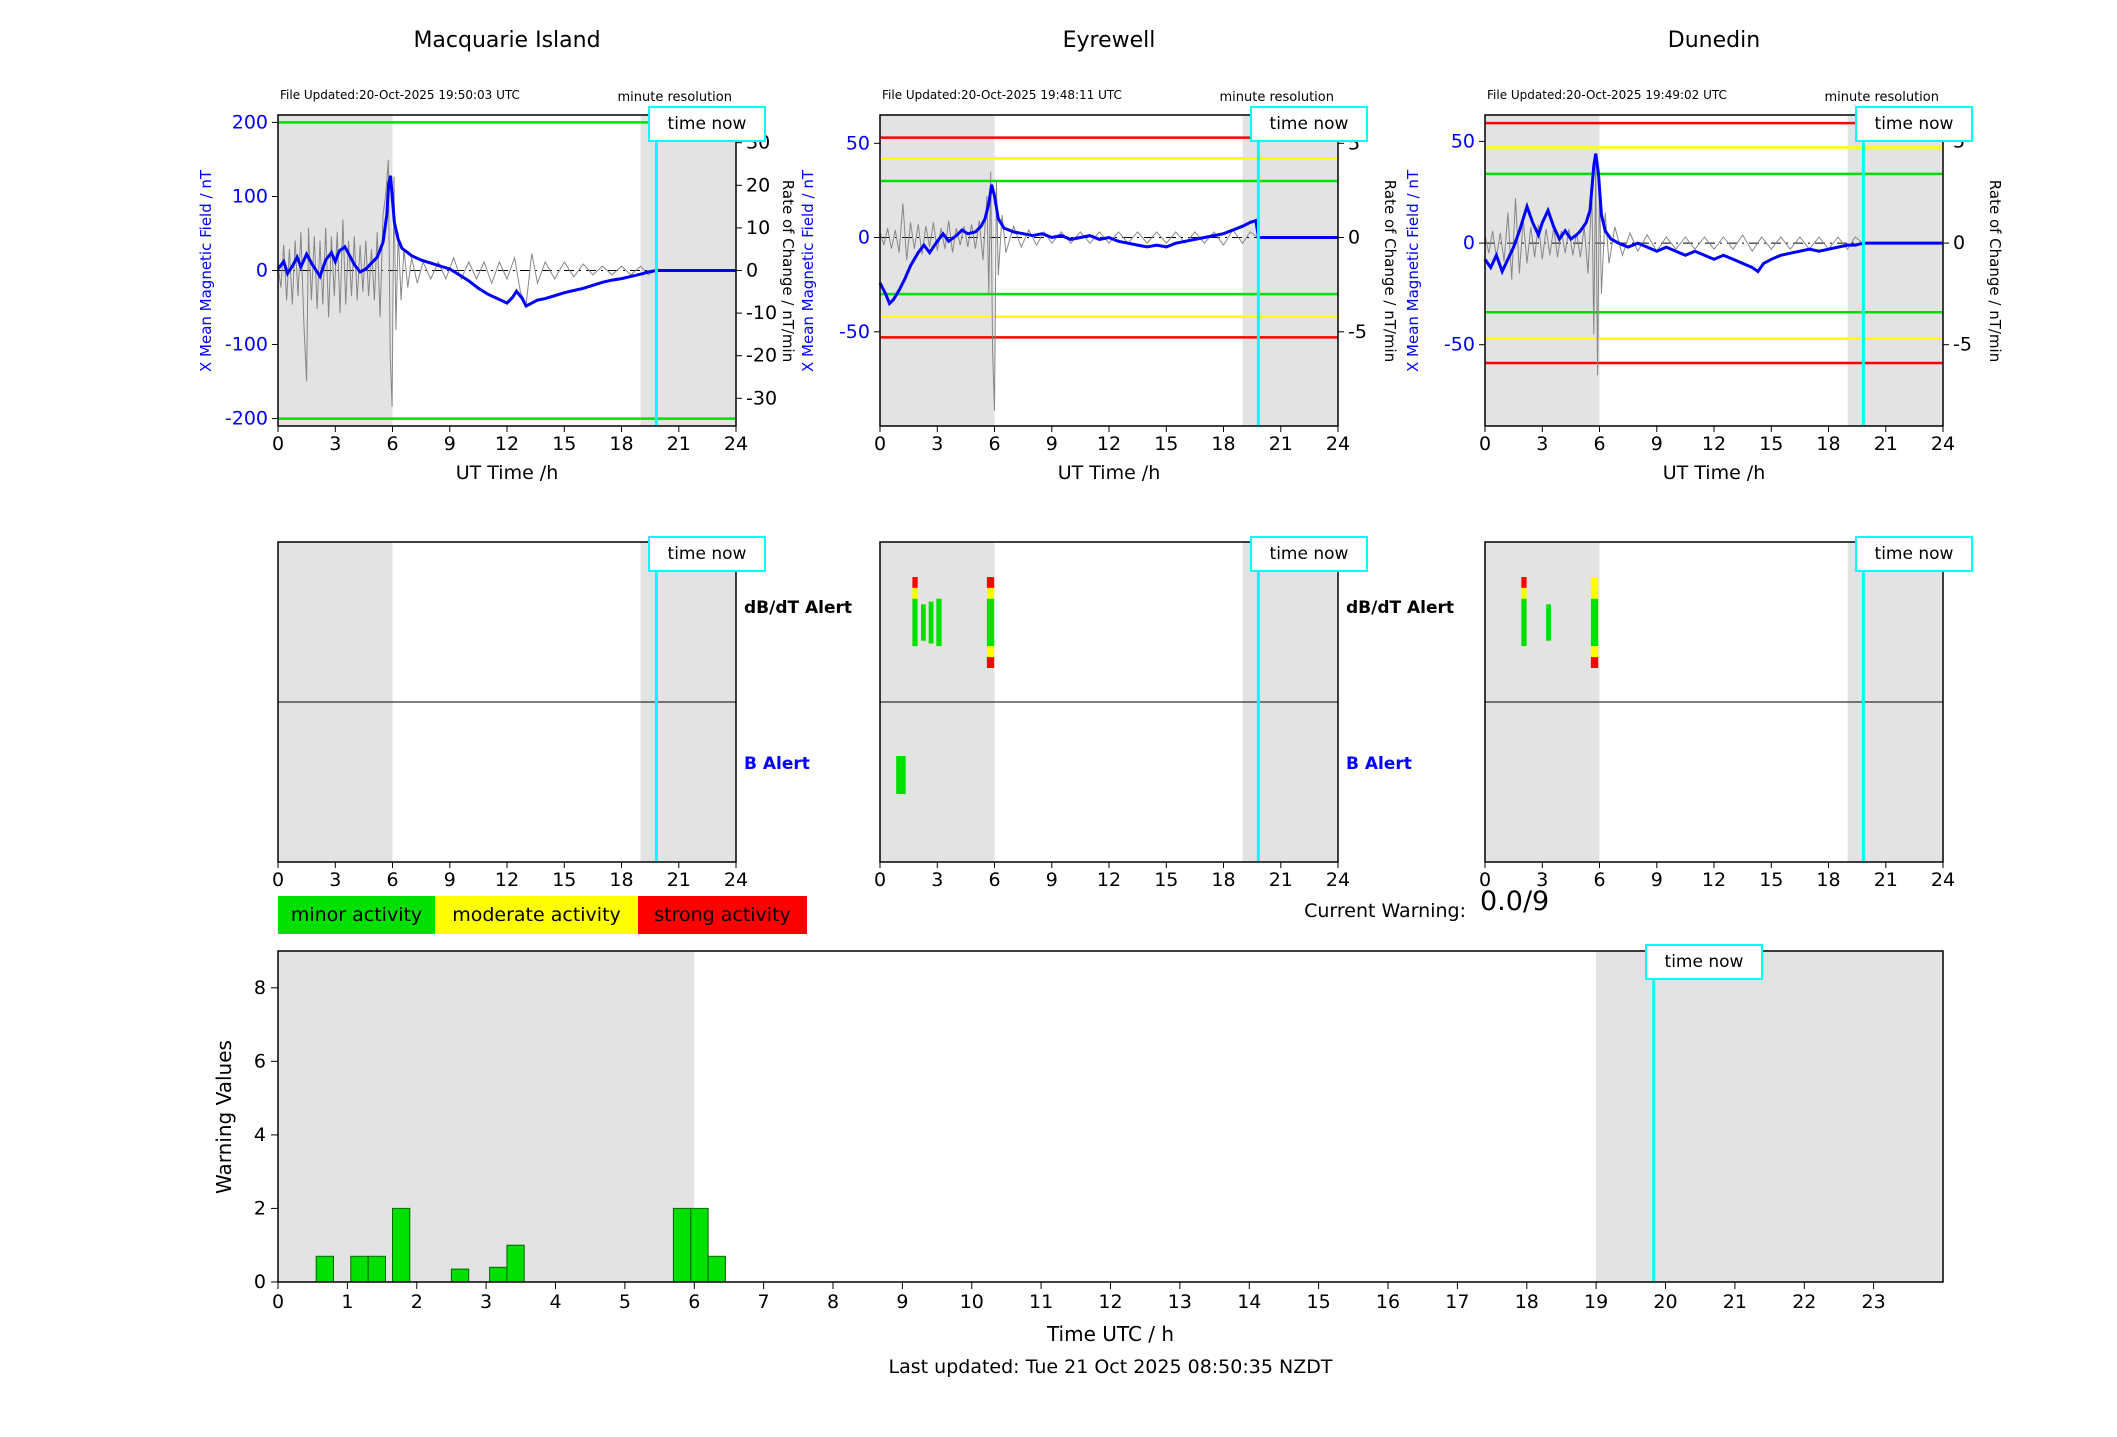 The image size is (2117, 1437). I want to click on macquarie-alert-chart: 0 3 6 9 12 15 18 21 24, so click(510, 716).